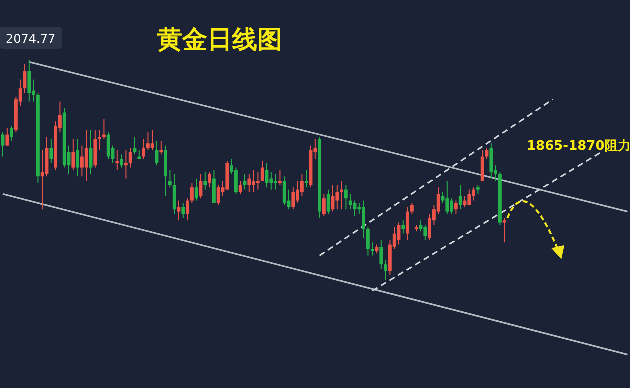 Image resolution: width=630 pixels, height=388 pixels. I want to click on title: 黄金日线图, so click(220, 39).